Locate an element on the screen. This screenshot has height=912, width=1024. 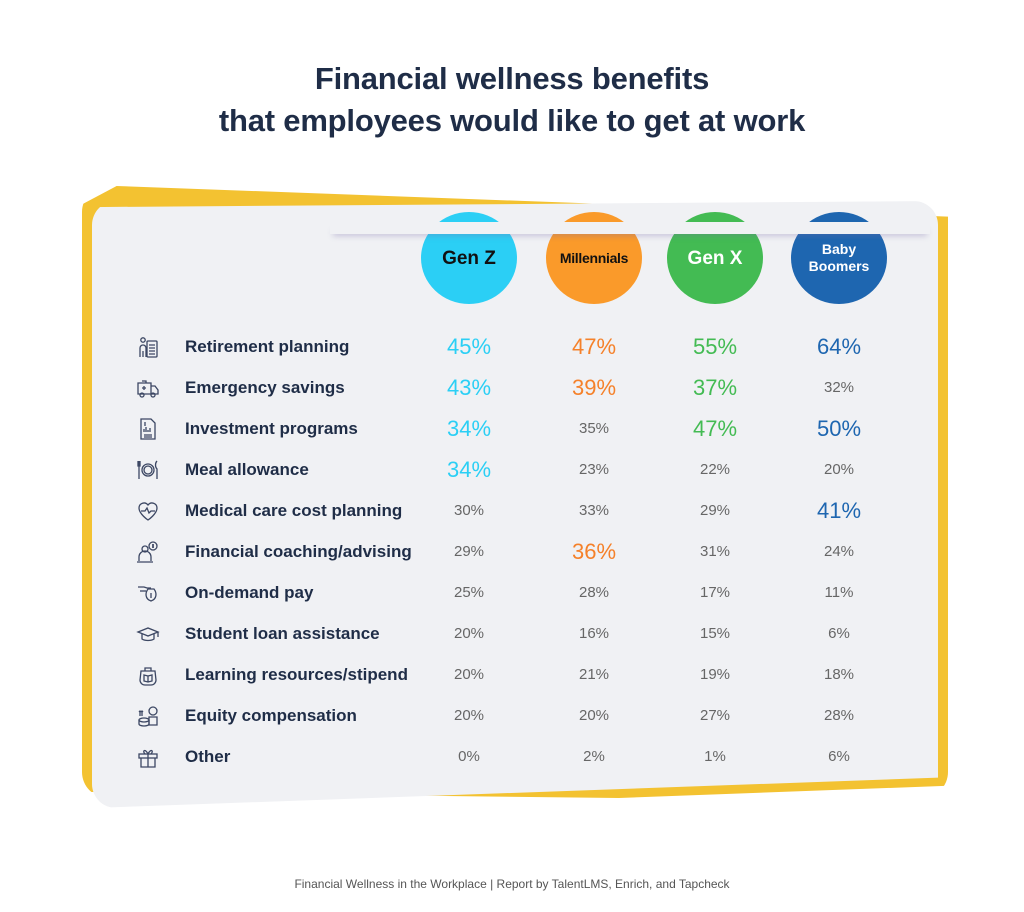
coins-growth-icon is located at coordinates (148, 716).